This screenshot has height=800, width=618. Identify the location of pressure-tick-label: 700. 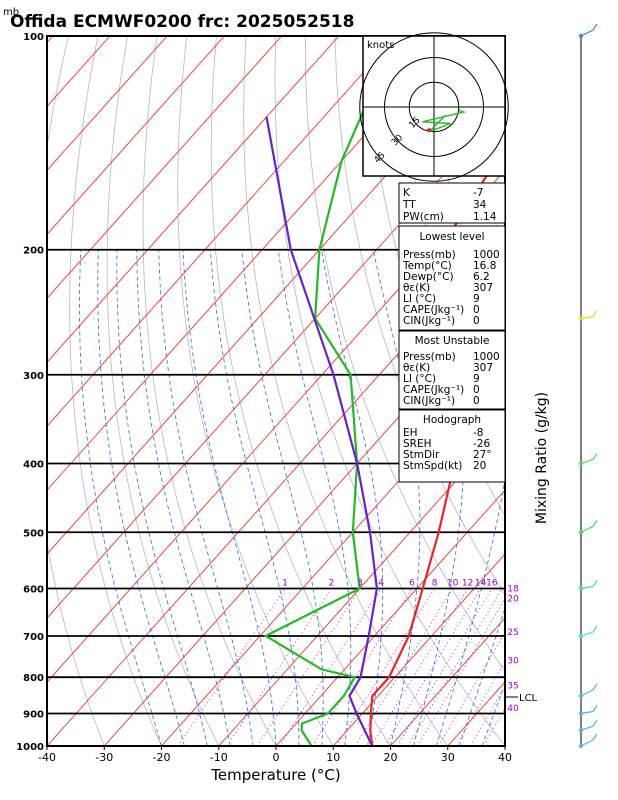
(33, 637).